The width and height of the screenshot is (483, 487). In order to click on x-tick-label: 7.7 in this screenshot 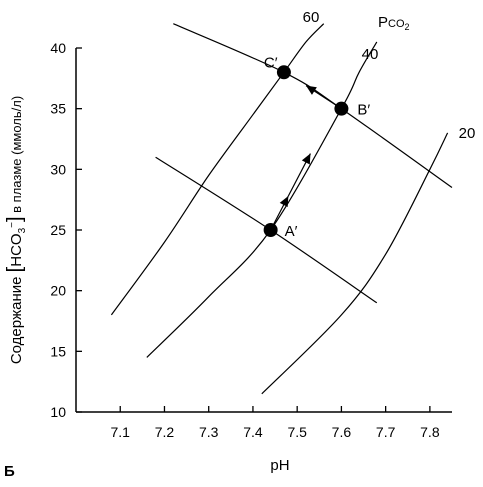, I will do `click(386, 432)`.